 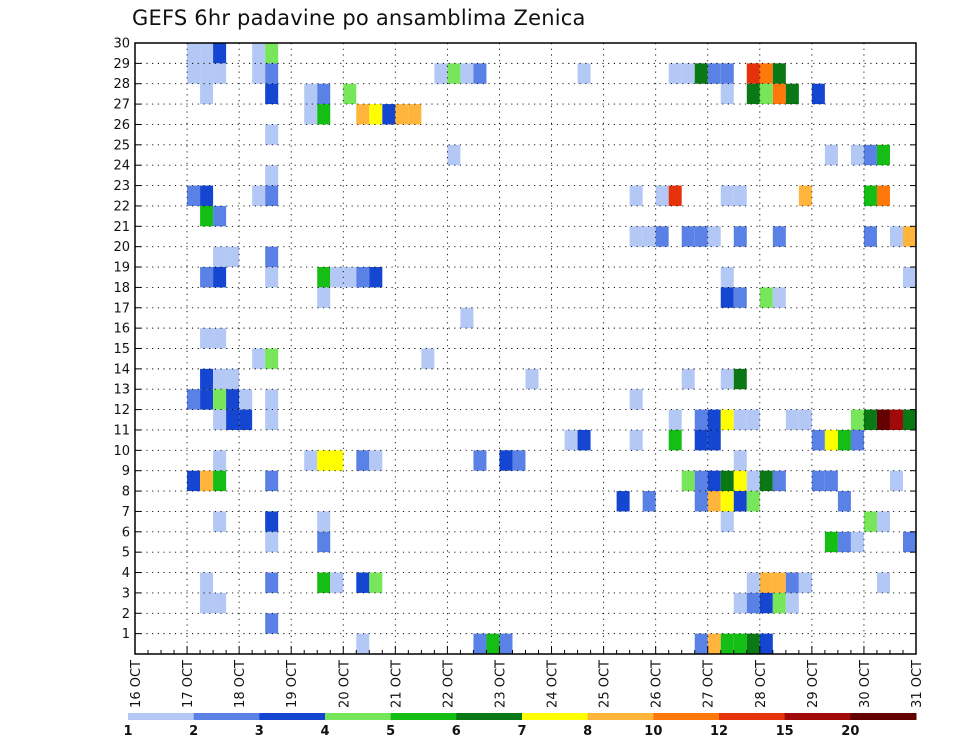 I want to click on y-tick-label: 21, so click(x=121, y=227).